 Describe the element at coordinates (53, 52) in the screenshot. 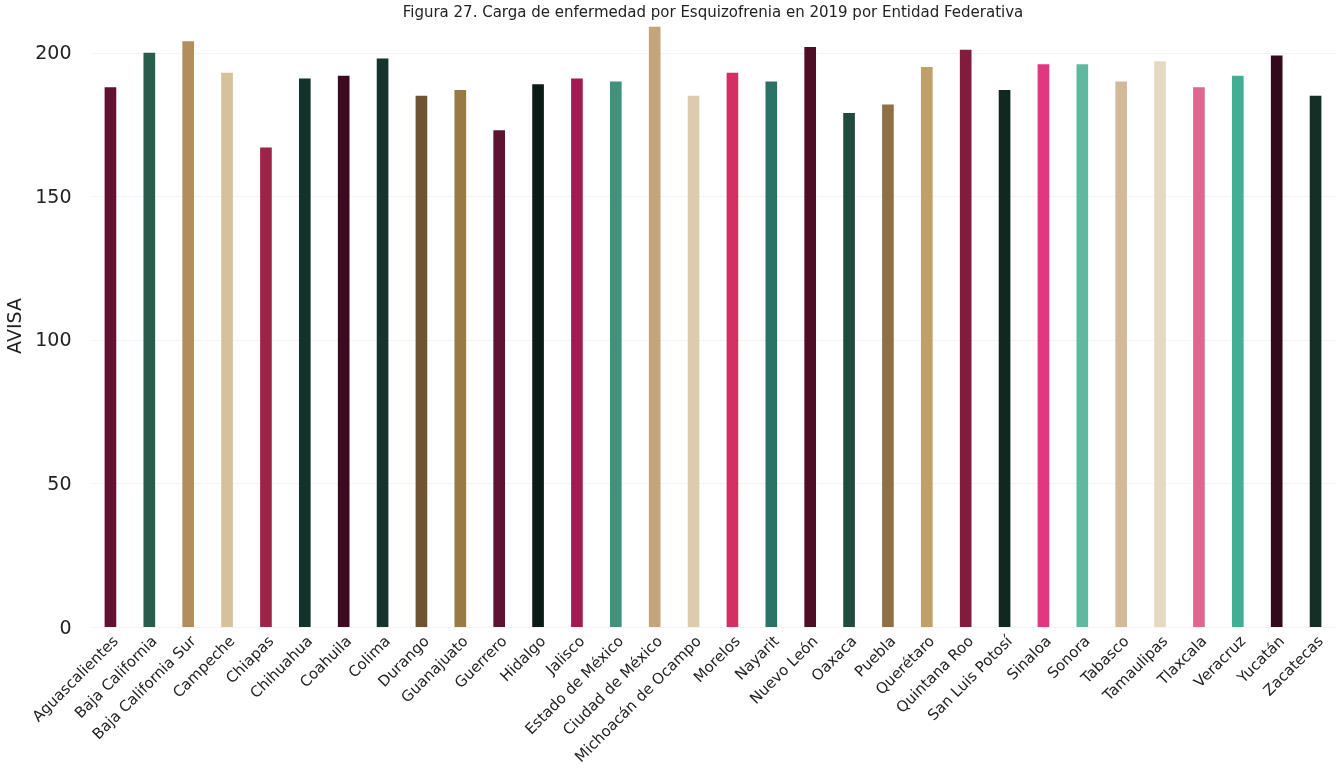

I see `y-tick-label: 200` at that location.